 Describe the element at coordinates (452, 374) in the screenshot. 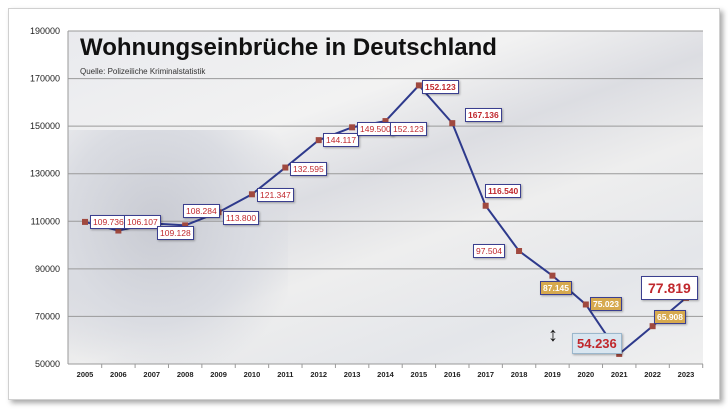

I see `x-tick-label: 2016` at that location.